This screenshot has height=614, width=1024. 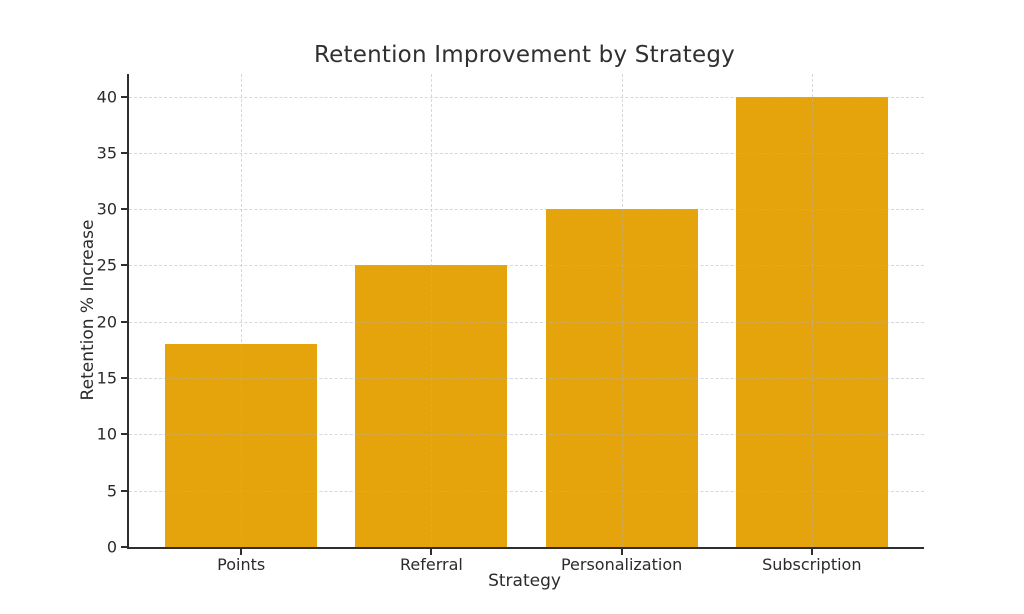 I want to click on bar-referral, so click(x=431, y=406).